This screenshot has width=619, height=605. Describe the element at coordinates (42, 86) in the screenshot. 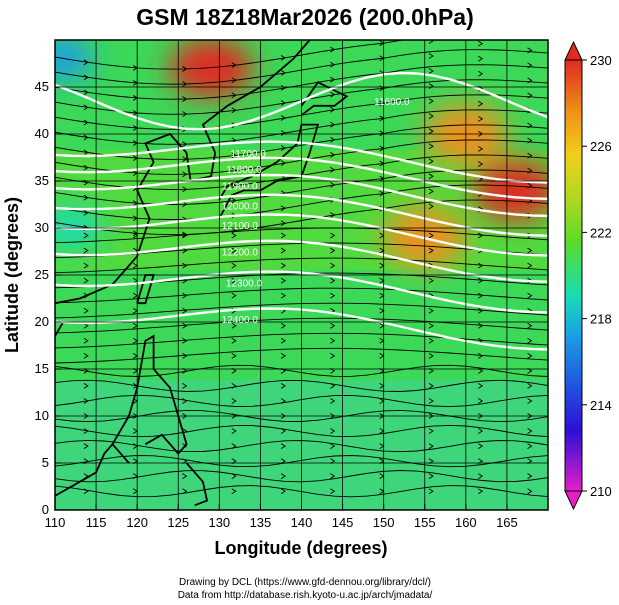

I see `y-tick-label: 45` at that location.